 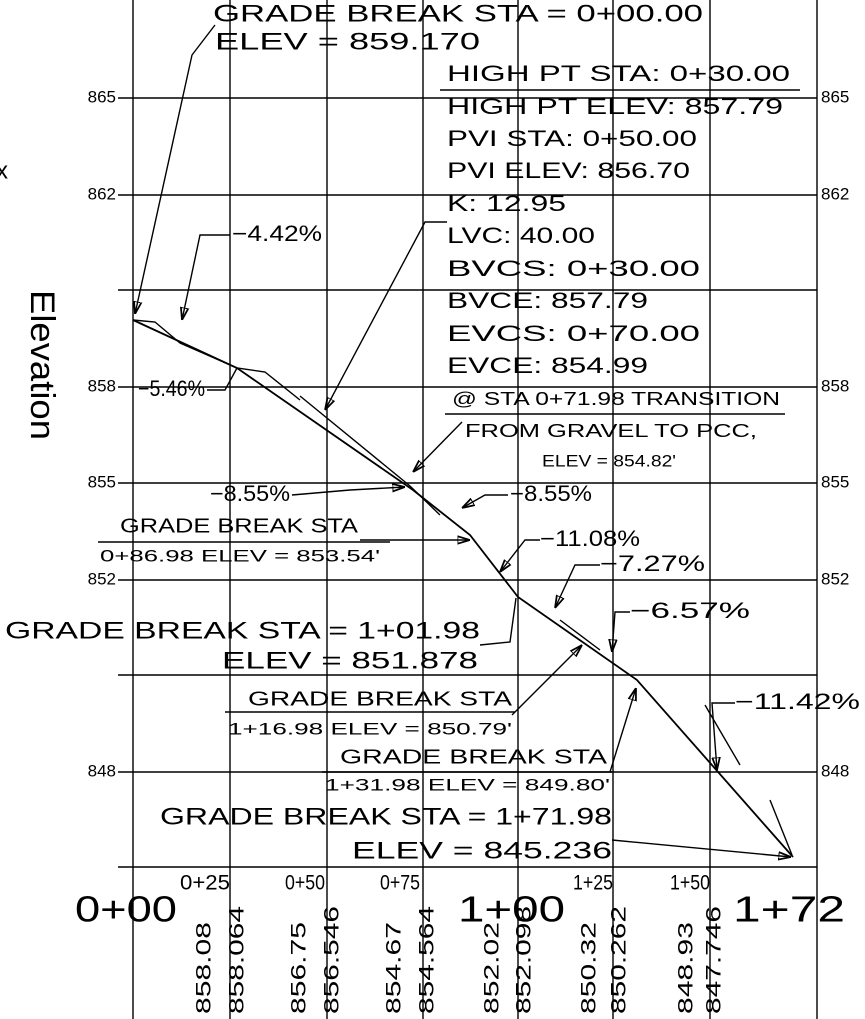 I want to click on annotation: EVCE: 854.99, so click(x=547, y=365).